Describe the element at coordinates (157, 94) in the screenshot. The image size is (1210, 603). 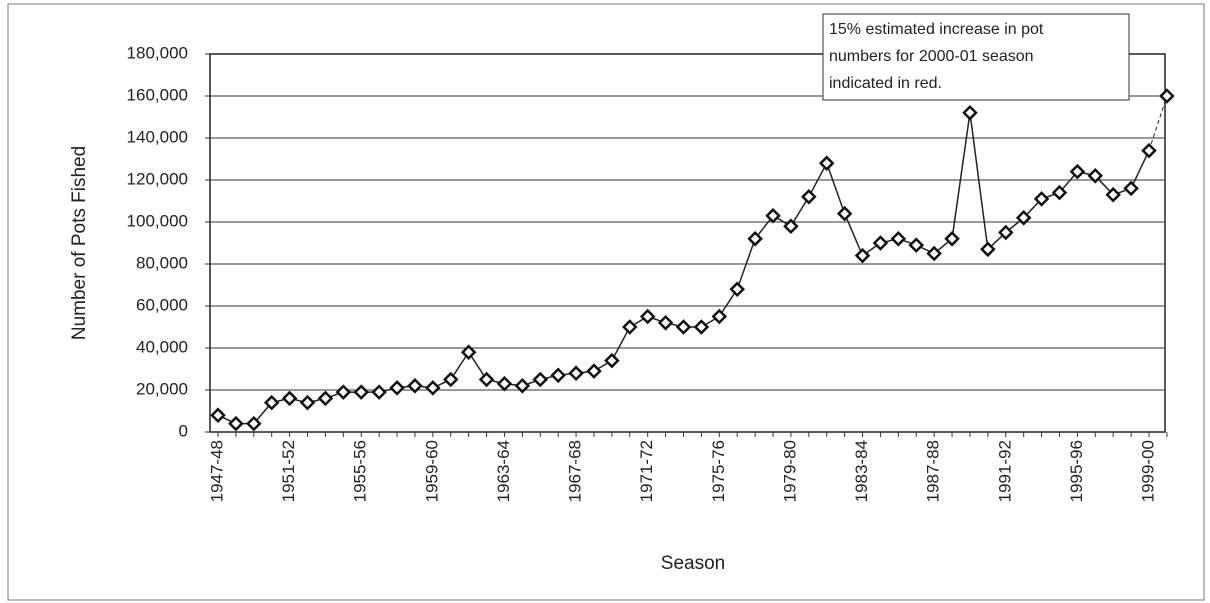
I see `y-tick-label: 160,000` at that location.